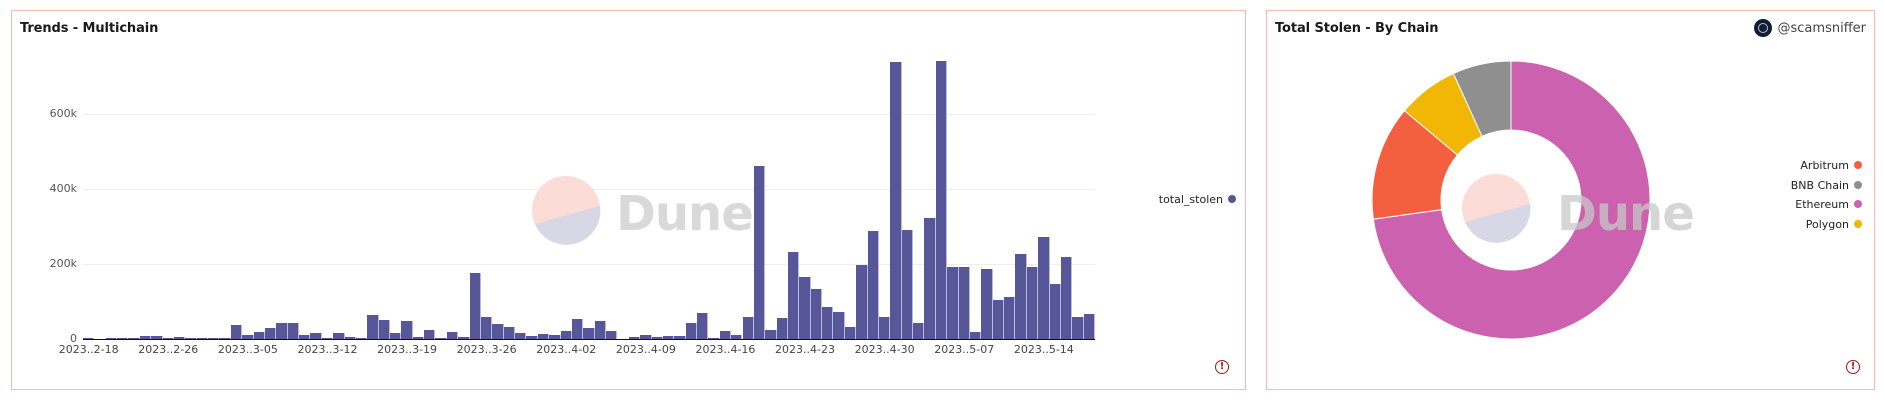  I want to click on author-link: @scamsniffer, so click(1809, 28).